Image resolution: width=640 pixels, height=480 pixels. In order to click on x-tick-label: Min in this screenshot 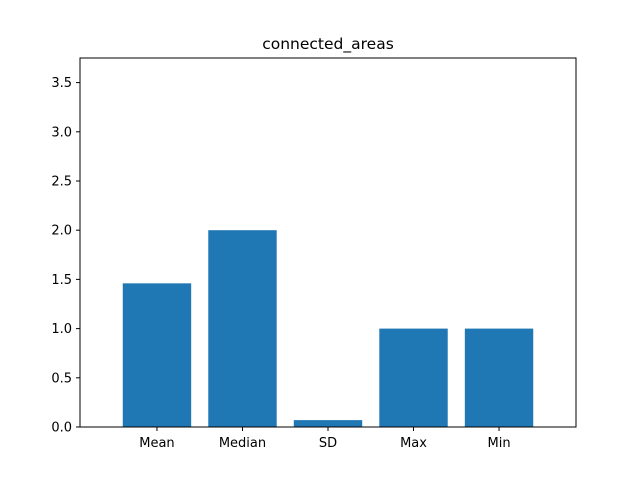, I will do `click(498, 443)`.